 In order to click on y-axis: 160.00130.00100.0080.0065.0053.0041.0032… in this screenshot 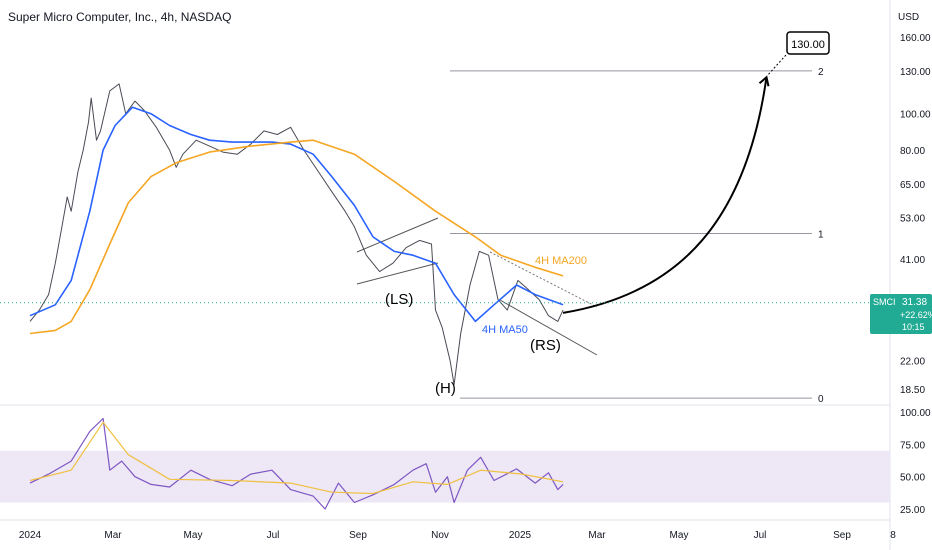, I will do `click(915, 214)`.